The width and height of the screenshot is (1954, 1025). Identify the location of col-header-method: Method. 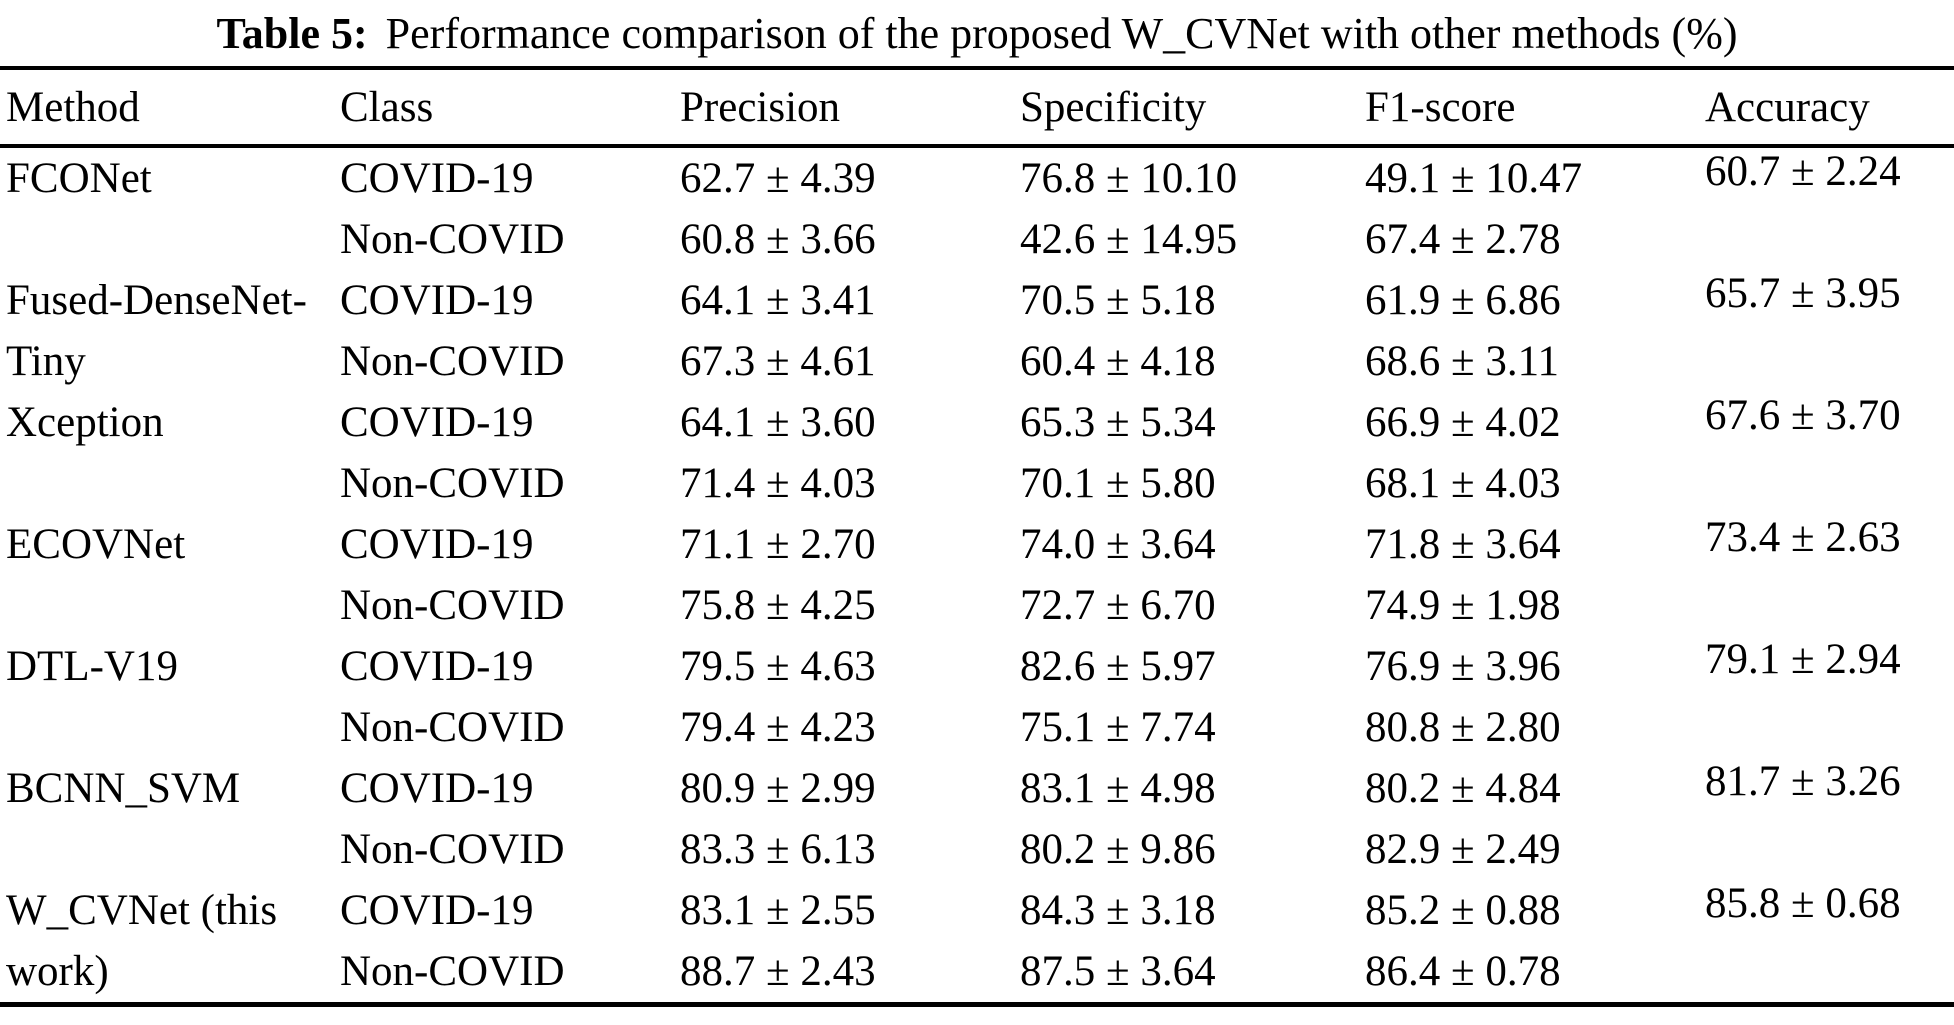
(73, 107).